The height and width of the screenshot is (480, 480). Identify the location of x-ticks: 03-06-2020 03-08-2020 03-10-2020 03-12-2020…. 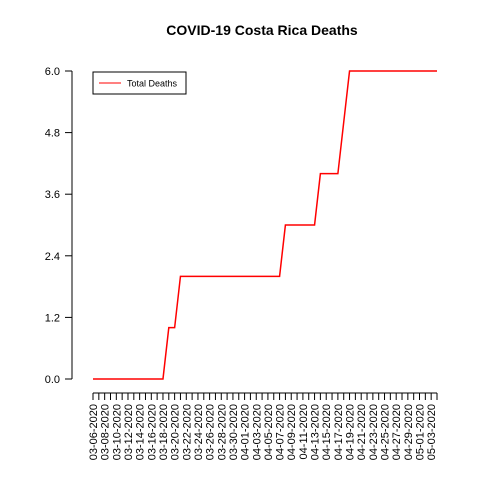
(263, 426).